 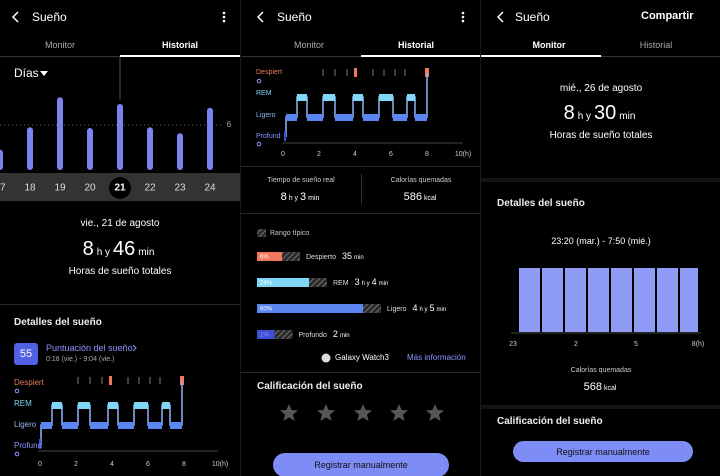 I want to click on stage-pct: 24%, so click(x=266, y=284).